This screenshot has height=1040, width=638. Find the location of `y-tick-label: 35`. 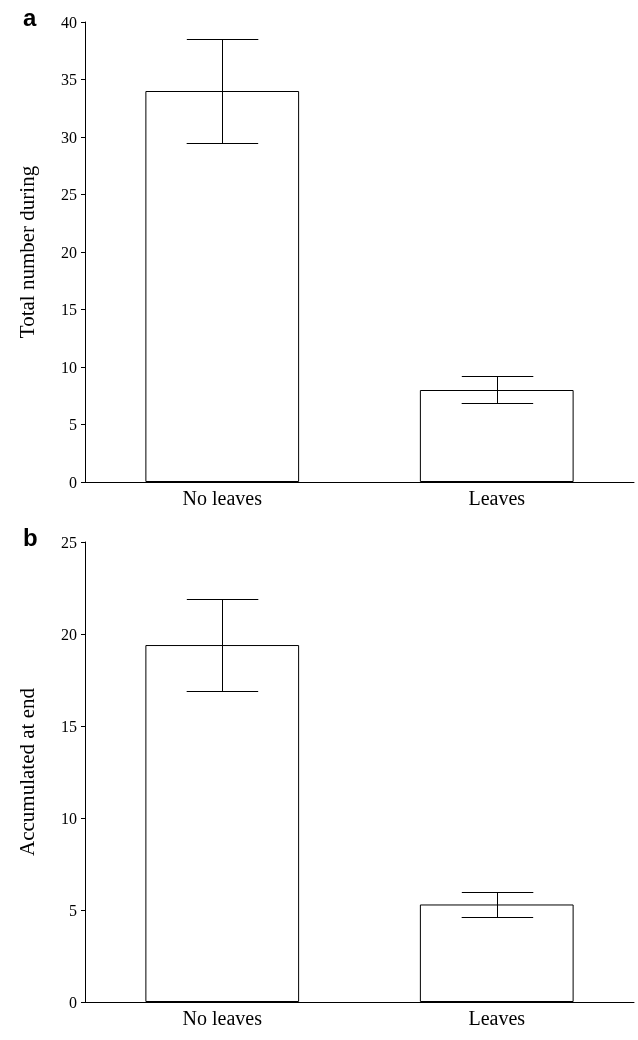

y-tick-label: 35 is located at coordinates (69, 79).